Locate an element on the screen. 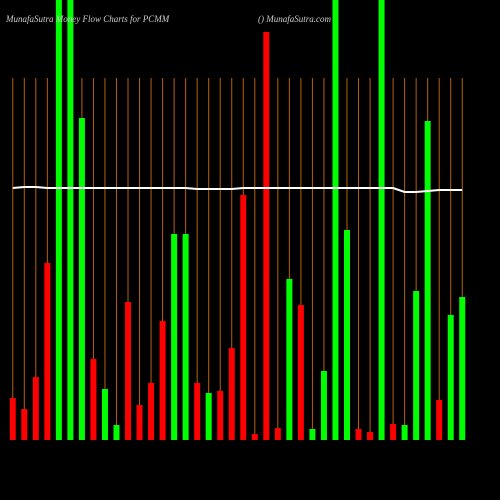  chart-subtitle: () MunafaSutra.com is located at coordinates (294, 19).